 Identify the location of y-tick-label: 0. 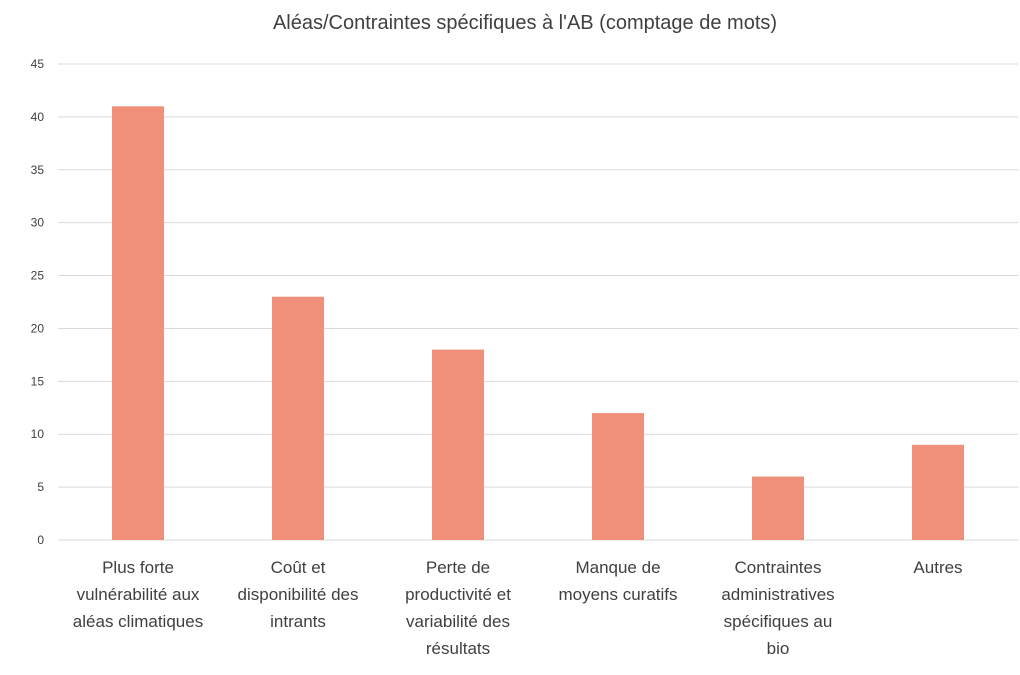
(40, 540).